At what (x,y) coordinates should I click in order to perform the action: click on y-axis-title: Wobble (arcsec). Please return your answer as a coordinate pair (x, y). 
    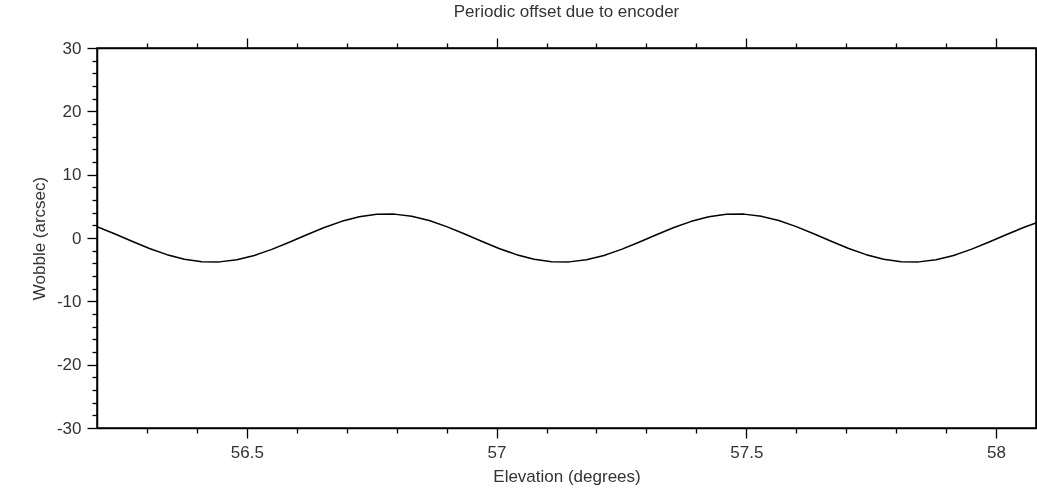
    Looking at the image, I should click on (39, 238).